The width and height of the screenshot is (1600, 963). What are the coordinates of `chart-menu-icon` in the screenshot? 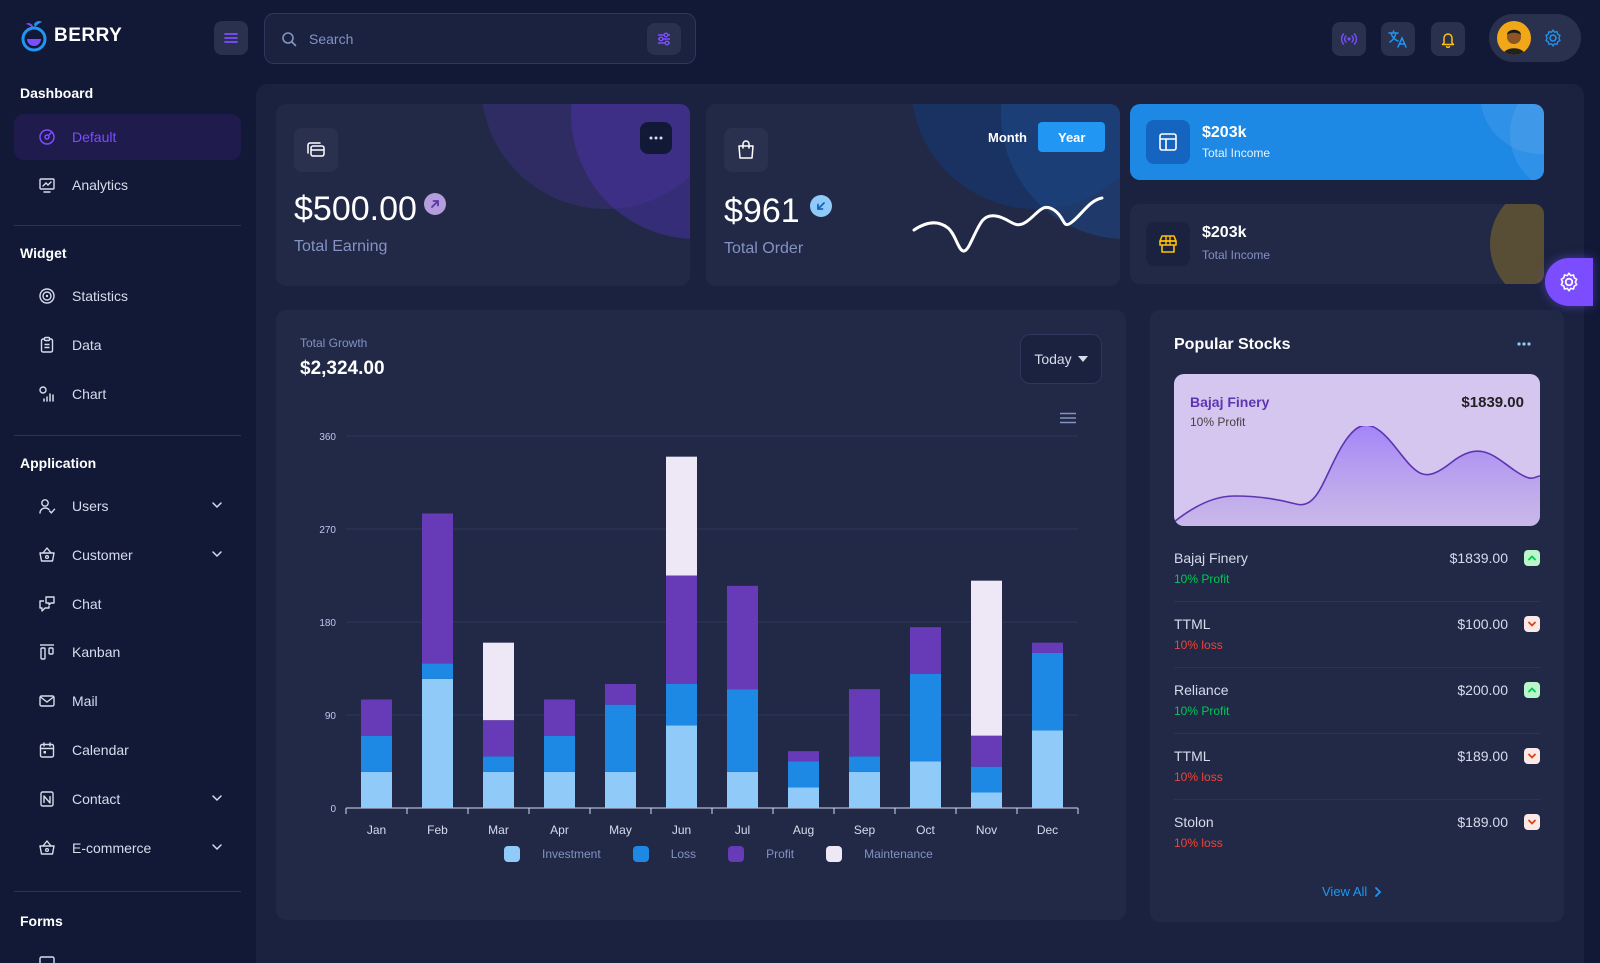 It's located at (1068, 418).